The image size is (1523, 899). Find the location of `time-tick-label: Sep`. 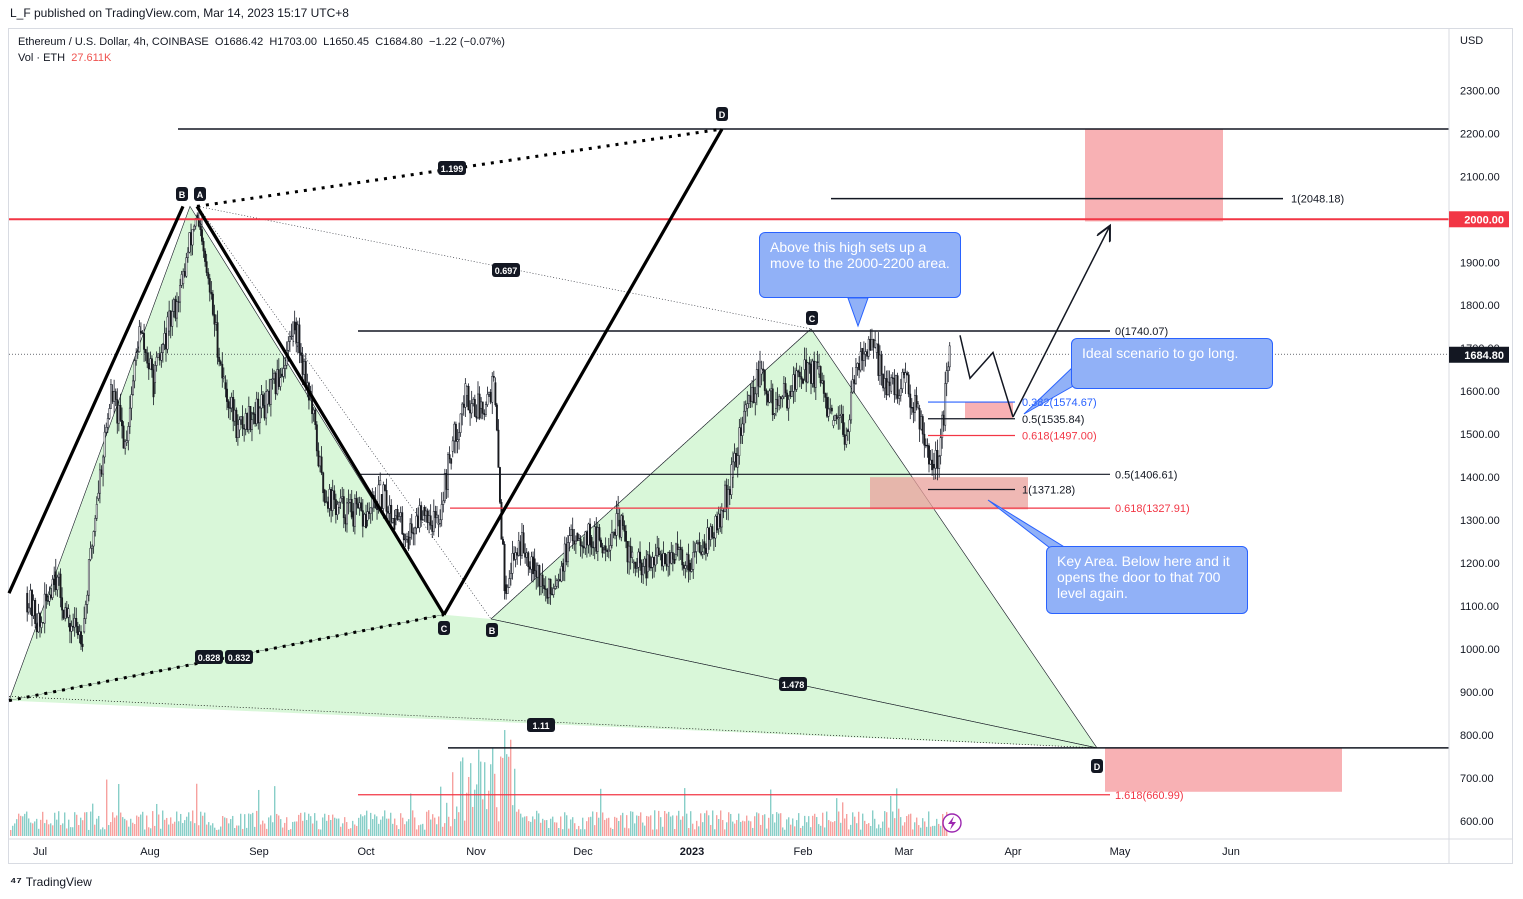

time-tick-label: Sep is located at coordinates (259, 852).